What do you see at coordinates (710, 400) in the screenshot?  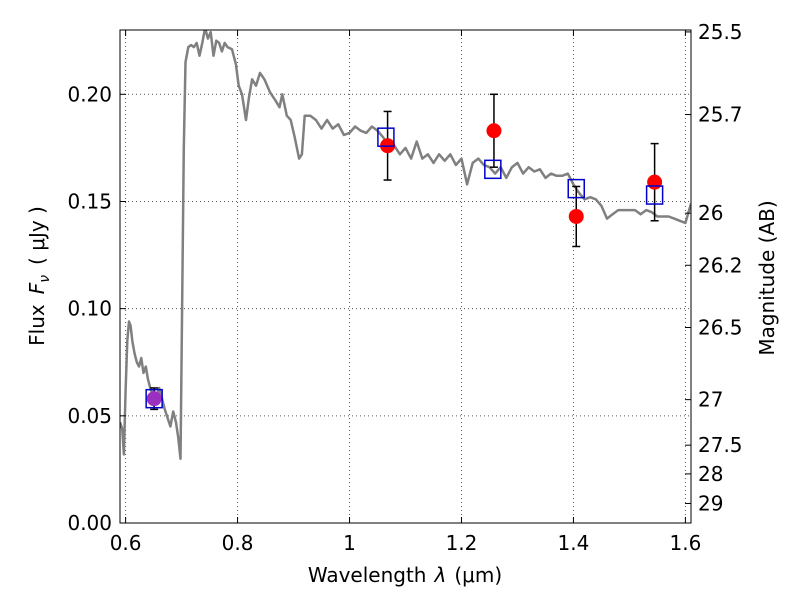 I see `y2-tick-label: 27` at bounding box center [710, 400].